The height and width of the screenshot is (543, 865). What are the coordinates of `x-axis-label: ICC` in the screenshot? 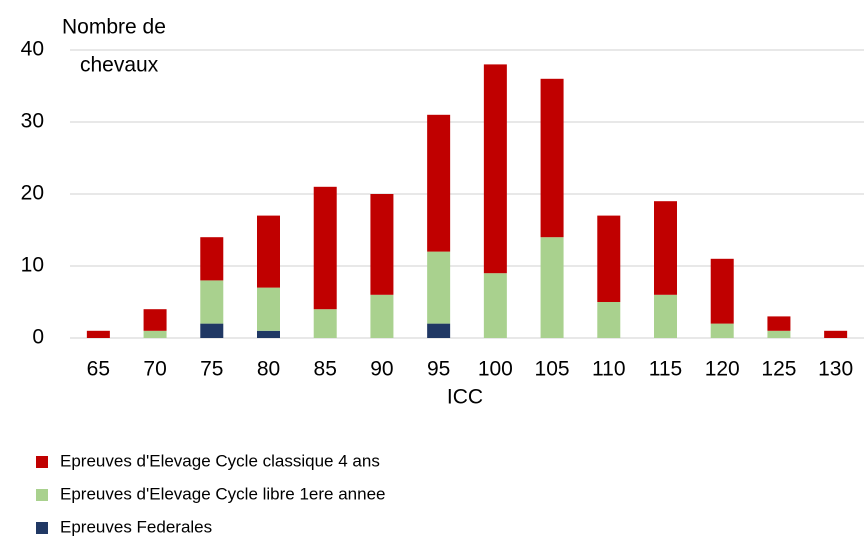 It's located at (465, 397).